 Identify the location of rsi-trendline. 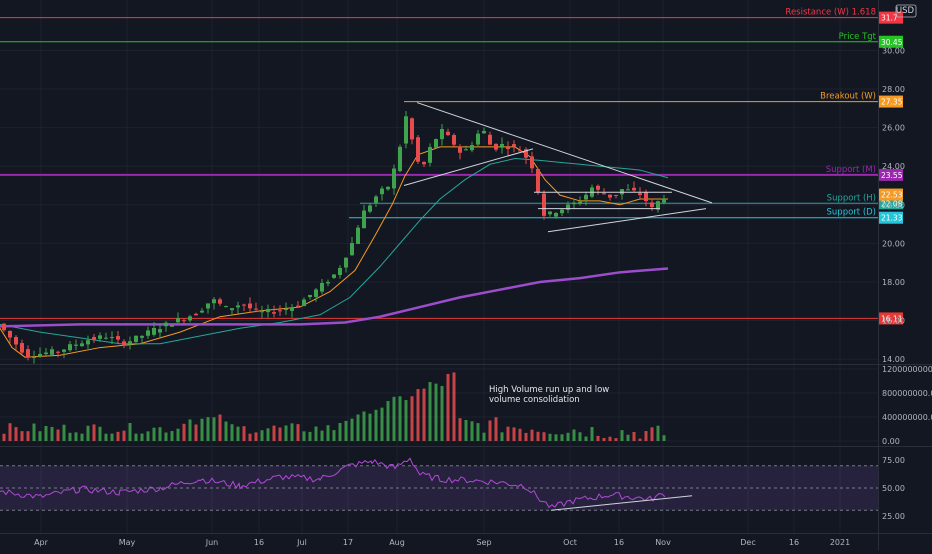
(621, 503).